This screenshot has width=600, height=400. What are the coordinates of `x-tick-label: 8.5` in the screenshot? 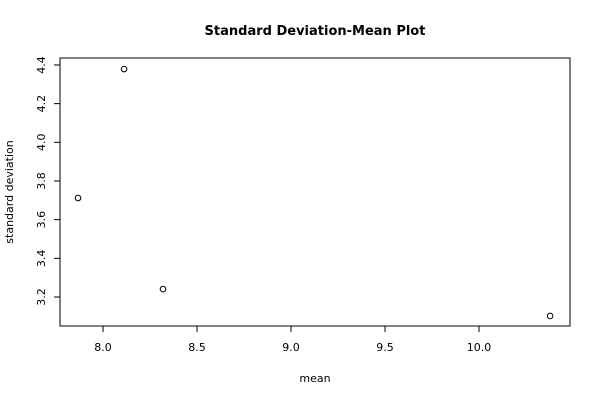 It's located at (197, 347).